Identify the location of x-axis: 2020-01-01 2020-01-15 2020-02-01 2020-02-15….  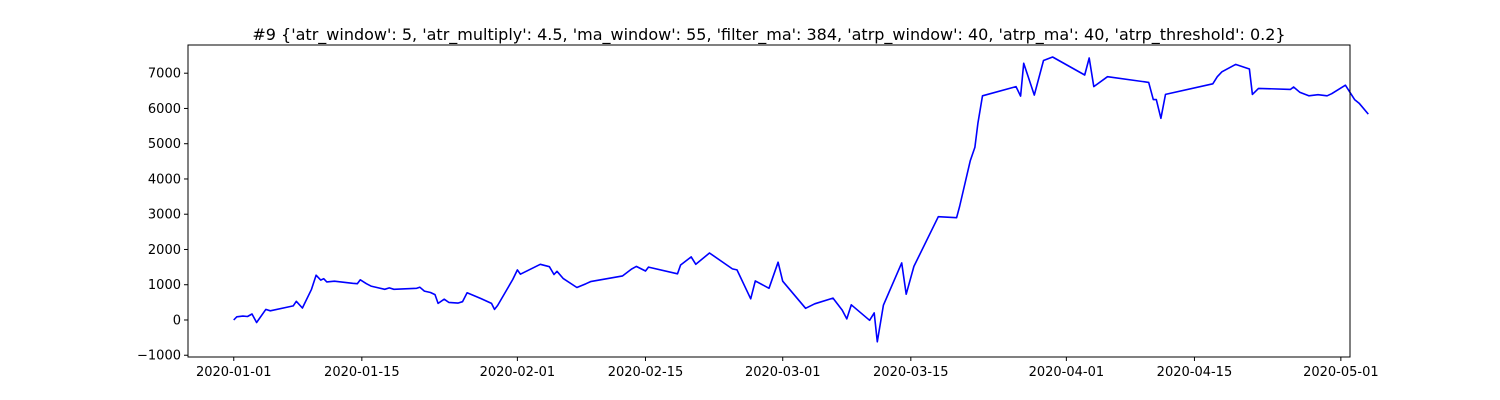
(787, 368).